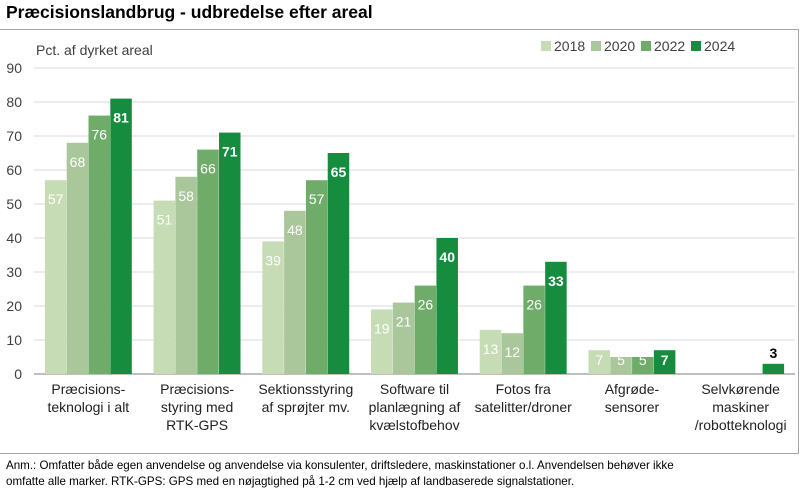 Image resolution: width=800 pixels, height=494 pixels. I want to click on data-label: 3, so click(773, 353).